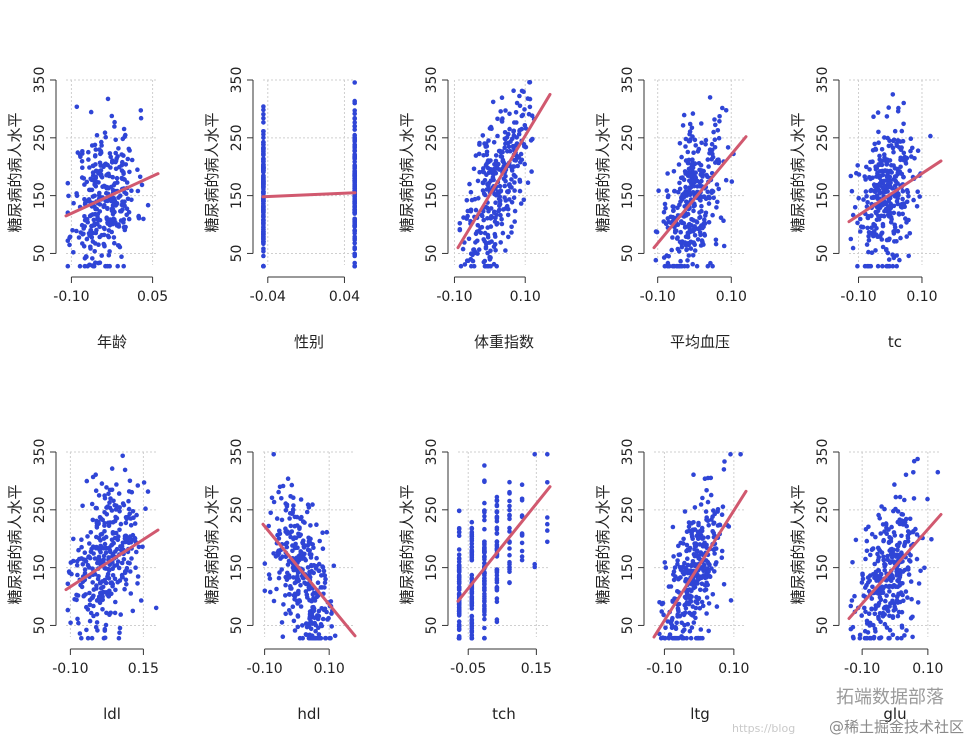 This screenshot has height=743, width=972. What do you see at coordinates (432, 626) in the screenshot?
I see `y-tick-label: 50` at bounding box center [432, 626].